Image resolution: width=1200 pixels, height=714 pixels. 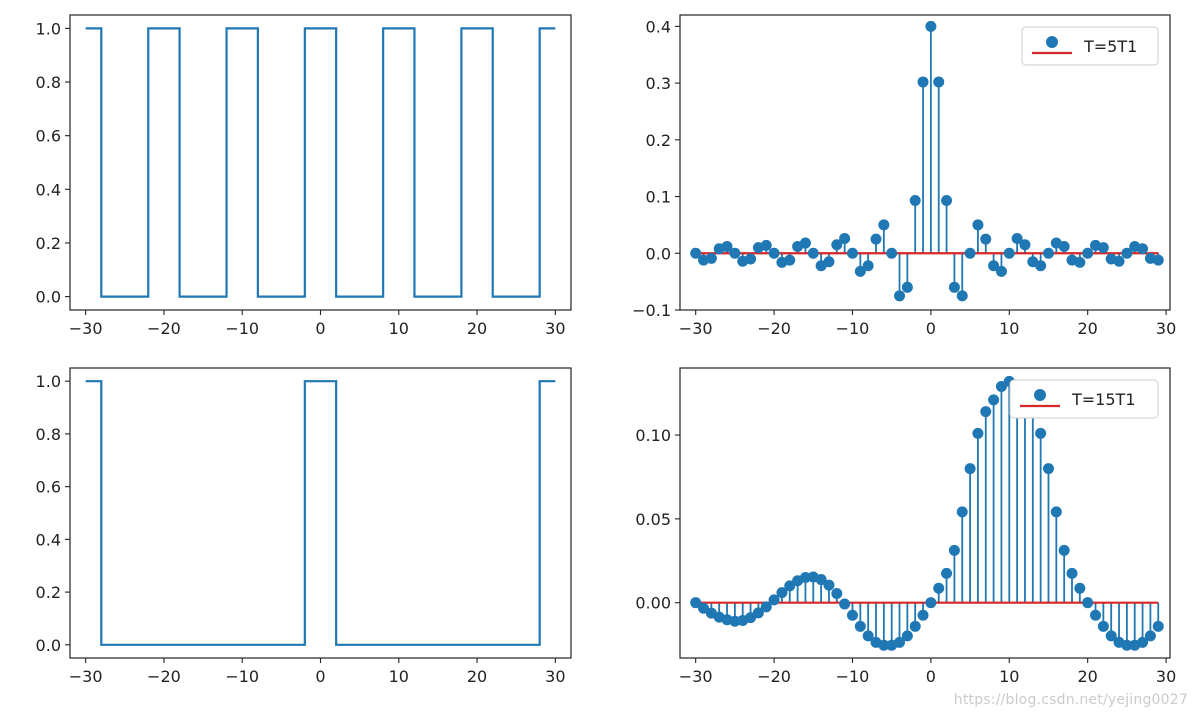 What do you see at coordinates (1084, 399) in the screenshot?
I see `legend: T=15T1` at bounding box center [1084, 399].